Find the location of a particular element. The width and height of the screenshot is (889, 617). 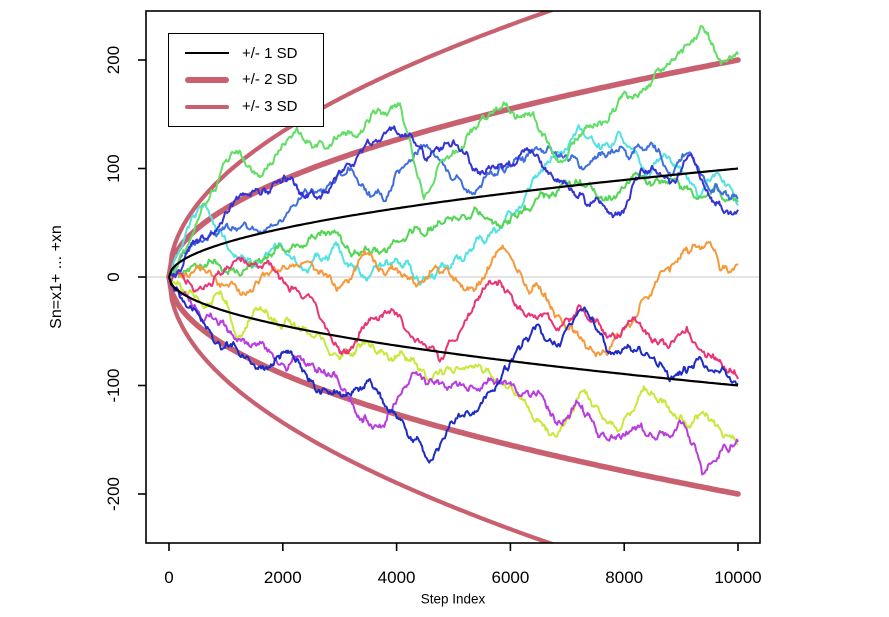

y-tick-label: 200 is located at coordinates (113, 60).